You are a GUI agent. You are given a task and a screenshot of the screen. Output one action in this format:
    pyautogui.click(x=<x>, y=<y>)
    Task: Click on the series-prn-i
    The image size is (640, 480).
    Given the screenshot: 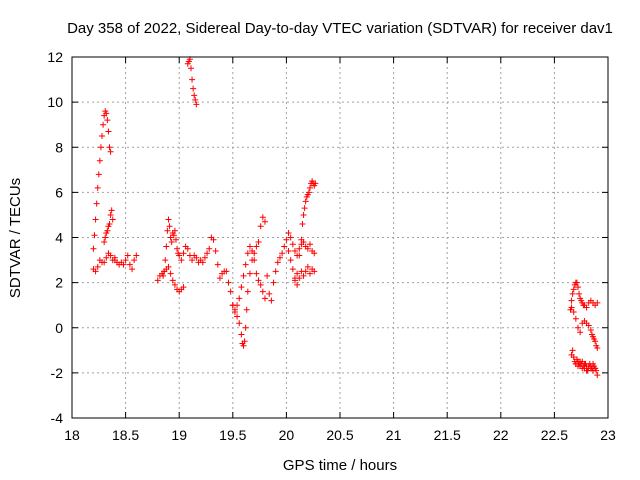 What is the action you would take?
    pyautogui.click(x=296, y=247)
    